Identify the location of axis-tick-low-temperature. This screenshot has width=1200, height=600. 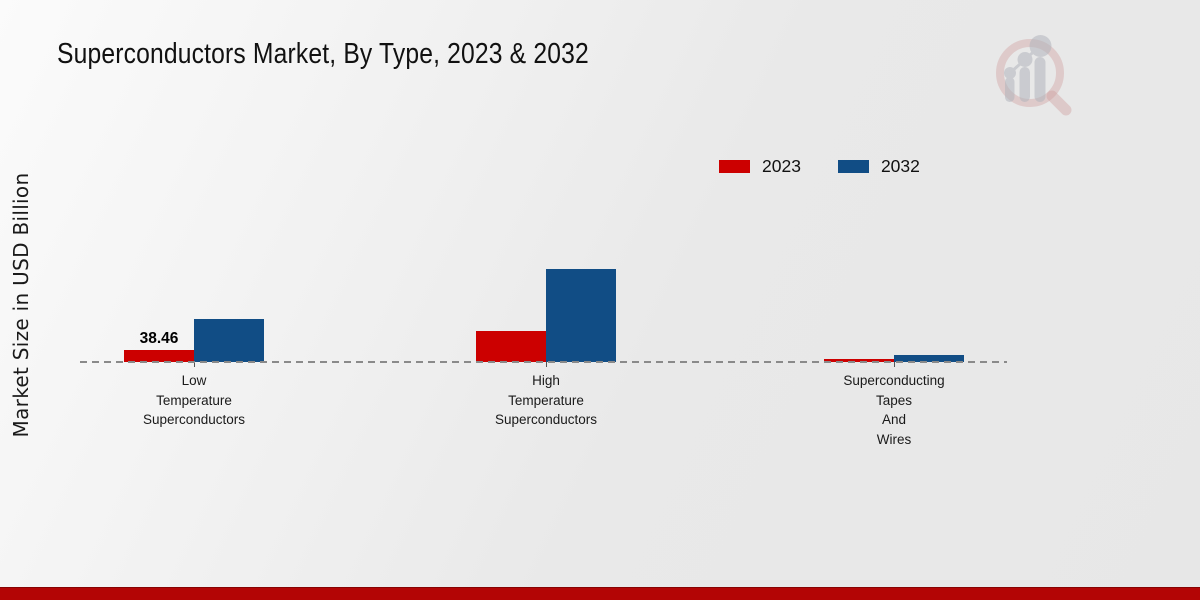
(194, 364).